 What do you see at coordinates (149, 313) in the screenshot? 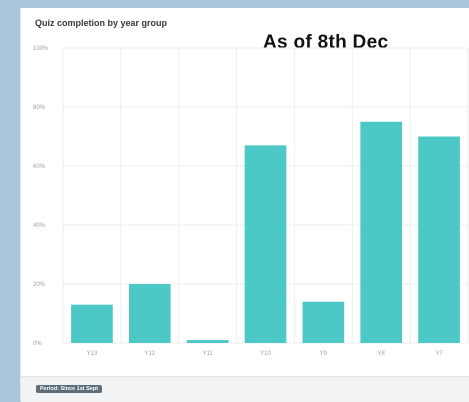
I see `bar-y12` at bounding box center [149, 313].